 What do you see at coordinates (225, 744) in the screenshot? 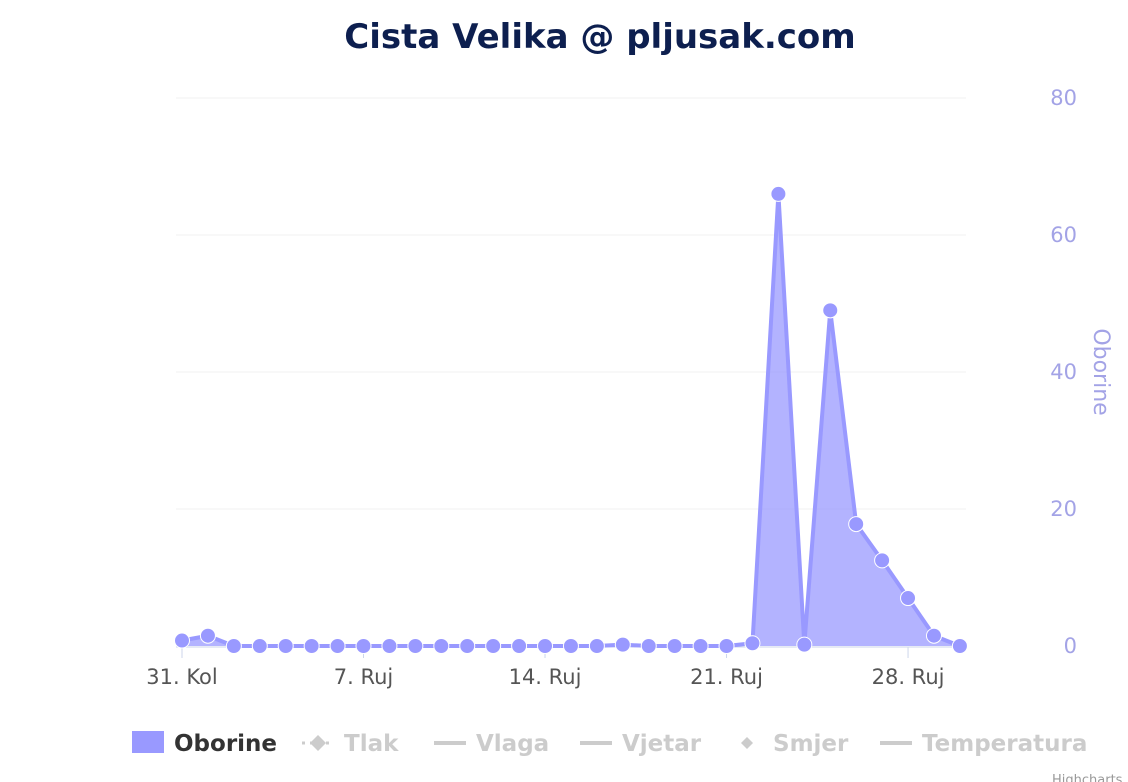
I see `legend-label: Oborine` at bounding box center [225, 744].